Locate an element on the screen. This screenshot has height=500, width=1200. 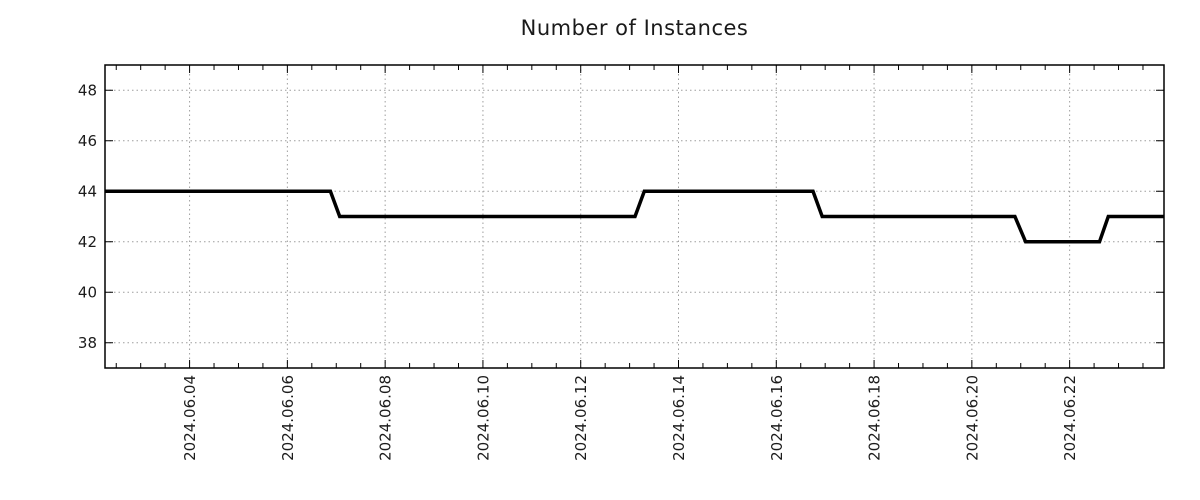
x-tick-label: 2024.06.12 is located at coordinates (581, 418).